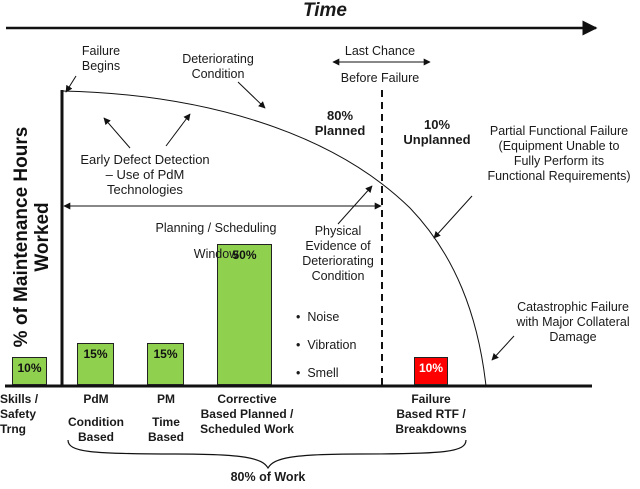  I want to click on failure-begins-label: Failure Begins, so click(101, 58).